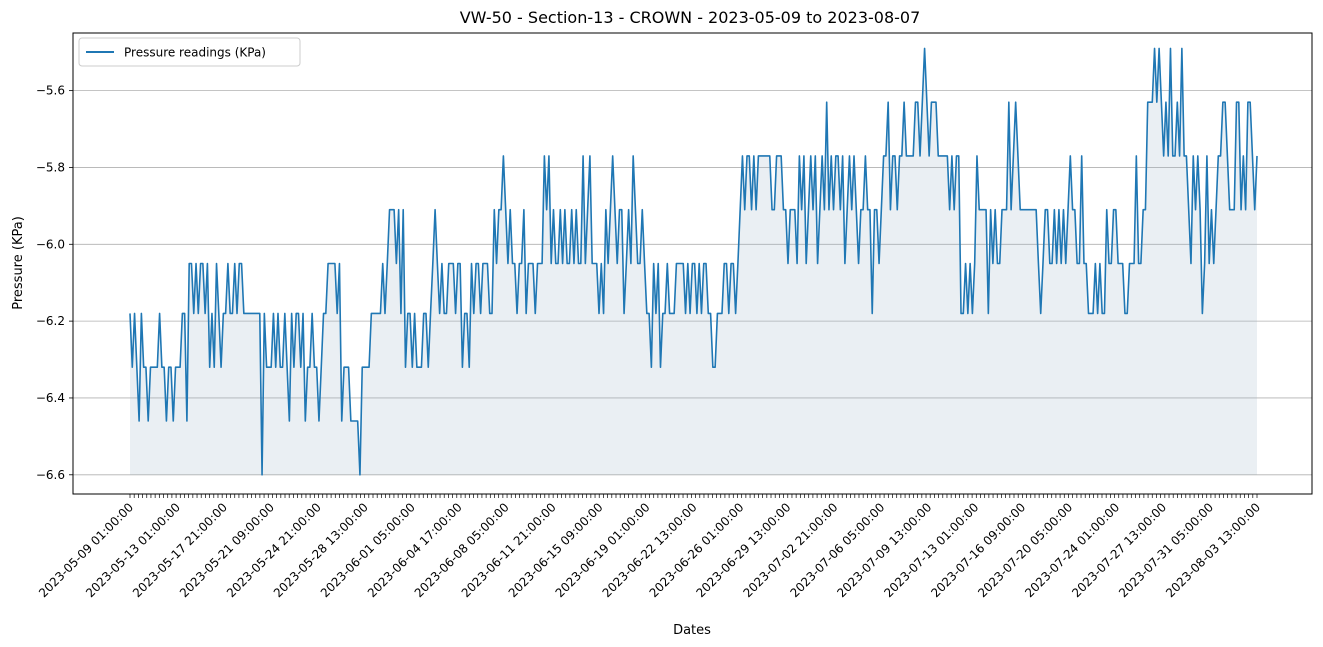 This screenshot has width=1323, height=647. I want to click on y-tick-label: −6.0, so click(50, 244).